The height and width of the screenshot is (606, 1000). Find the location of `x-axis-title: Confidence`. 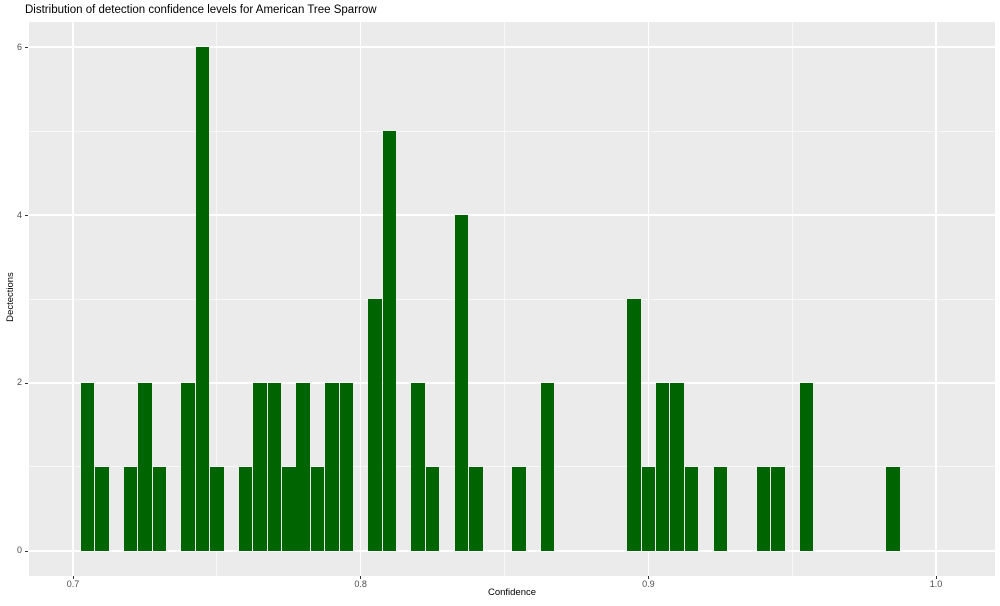

x-axis-title: Confidence is located at coordinates (512, 592).